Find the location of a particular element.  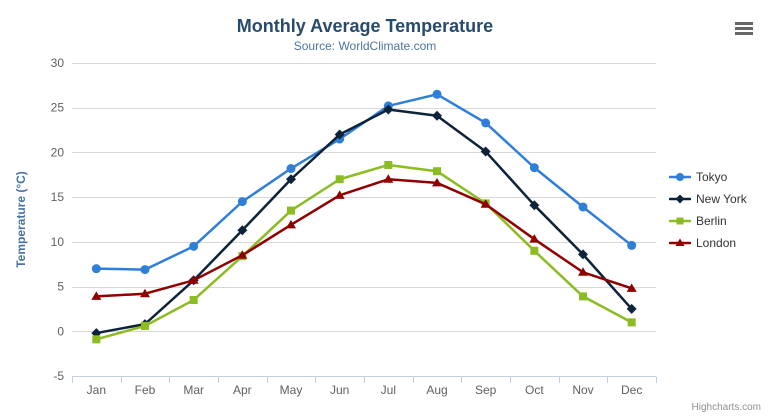

legend-marker-square is located at coordinates (680, 221).